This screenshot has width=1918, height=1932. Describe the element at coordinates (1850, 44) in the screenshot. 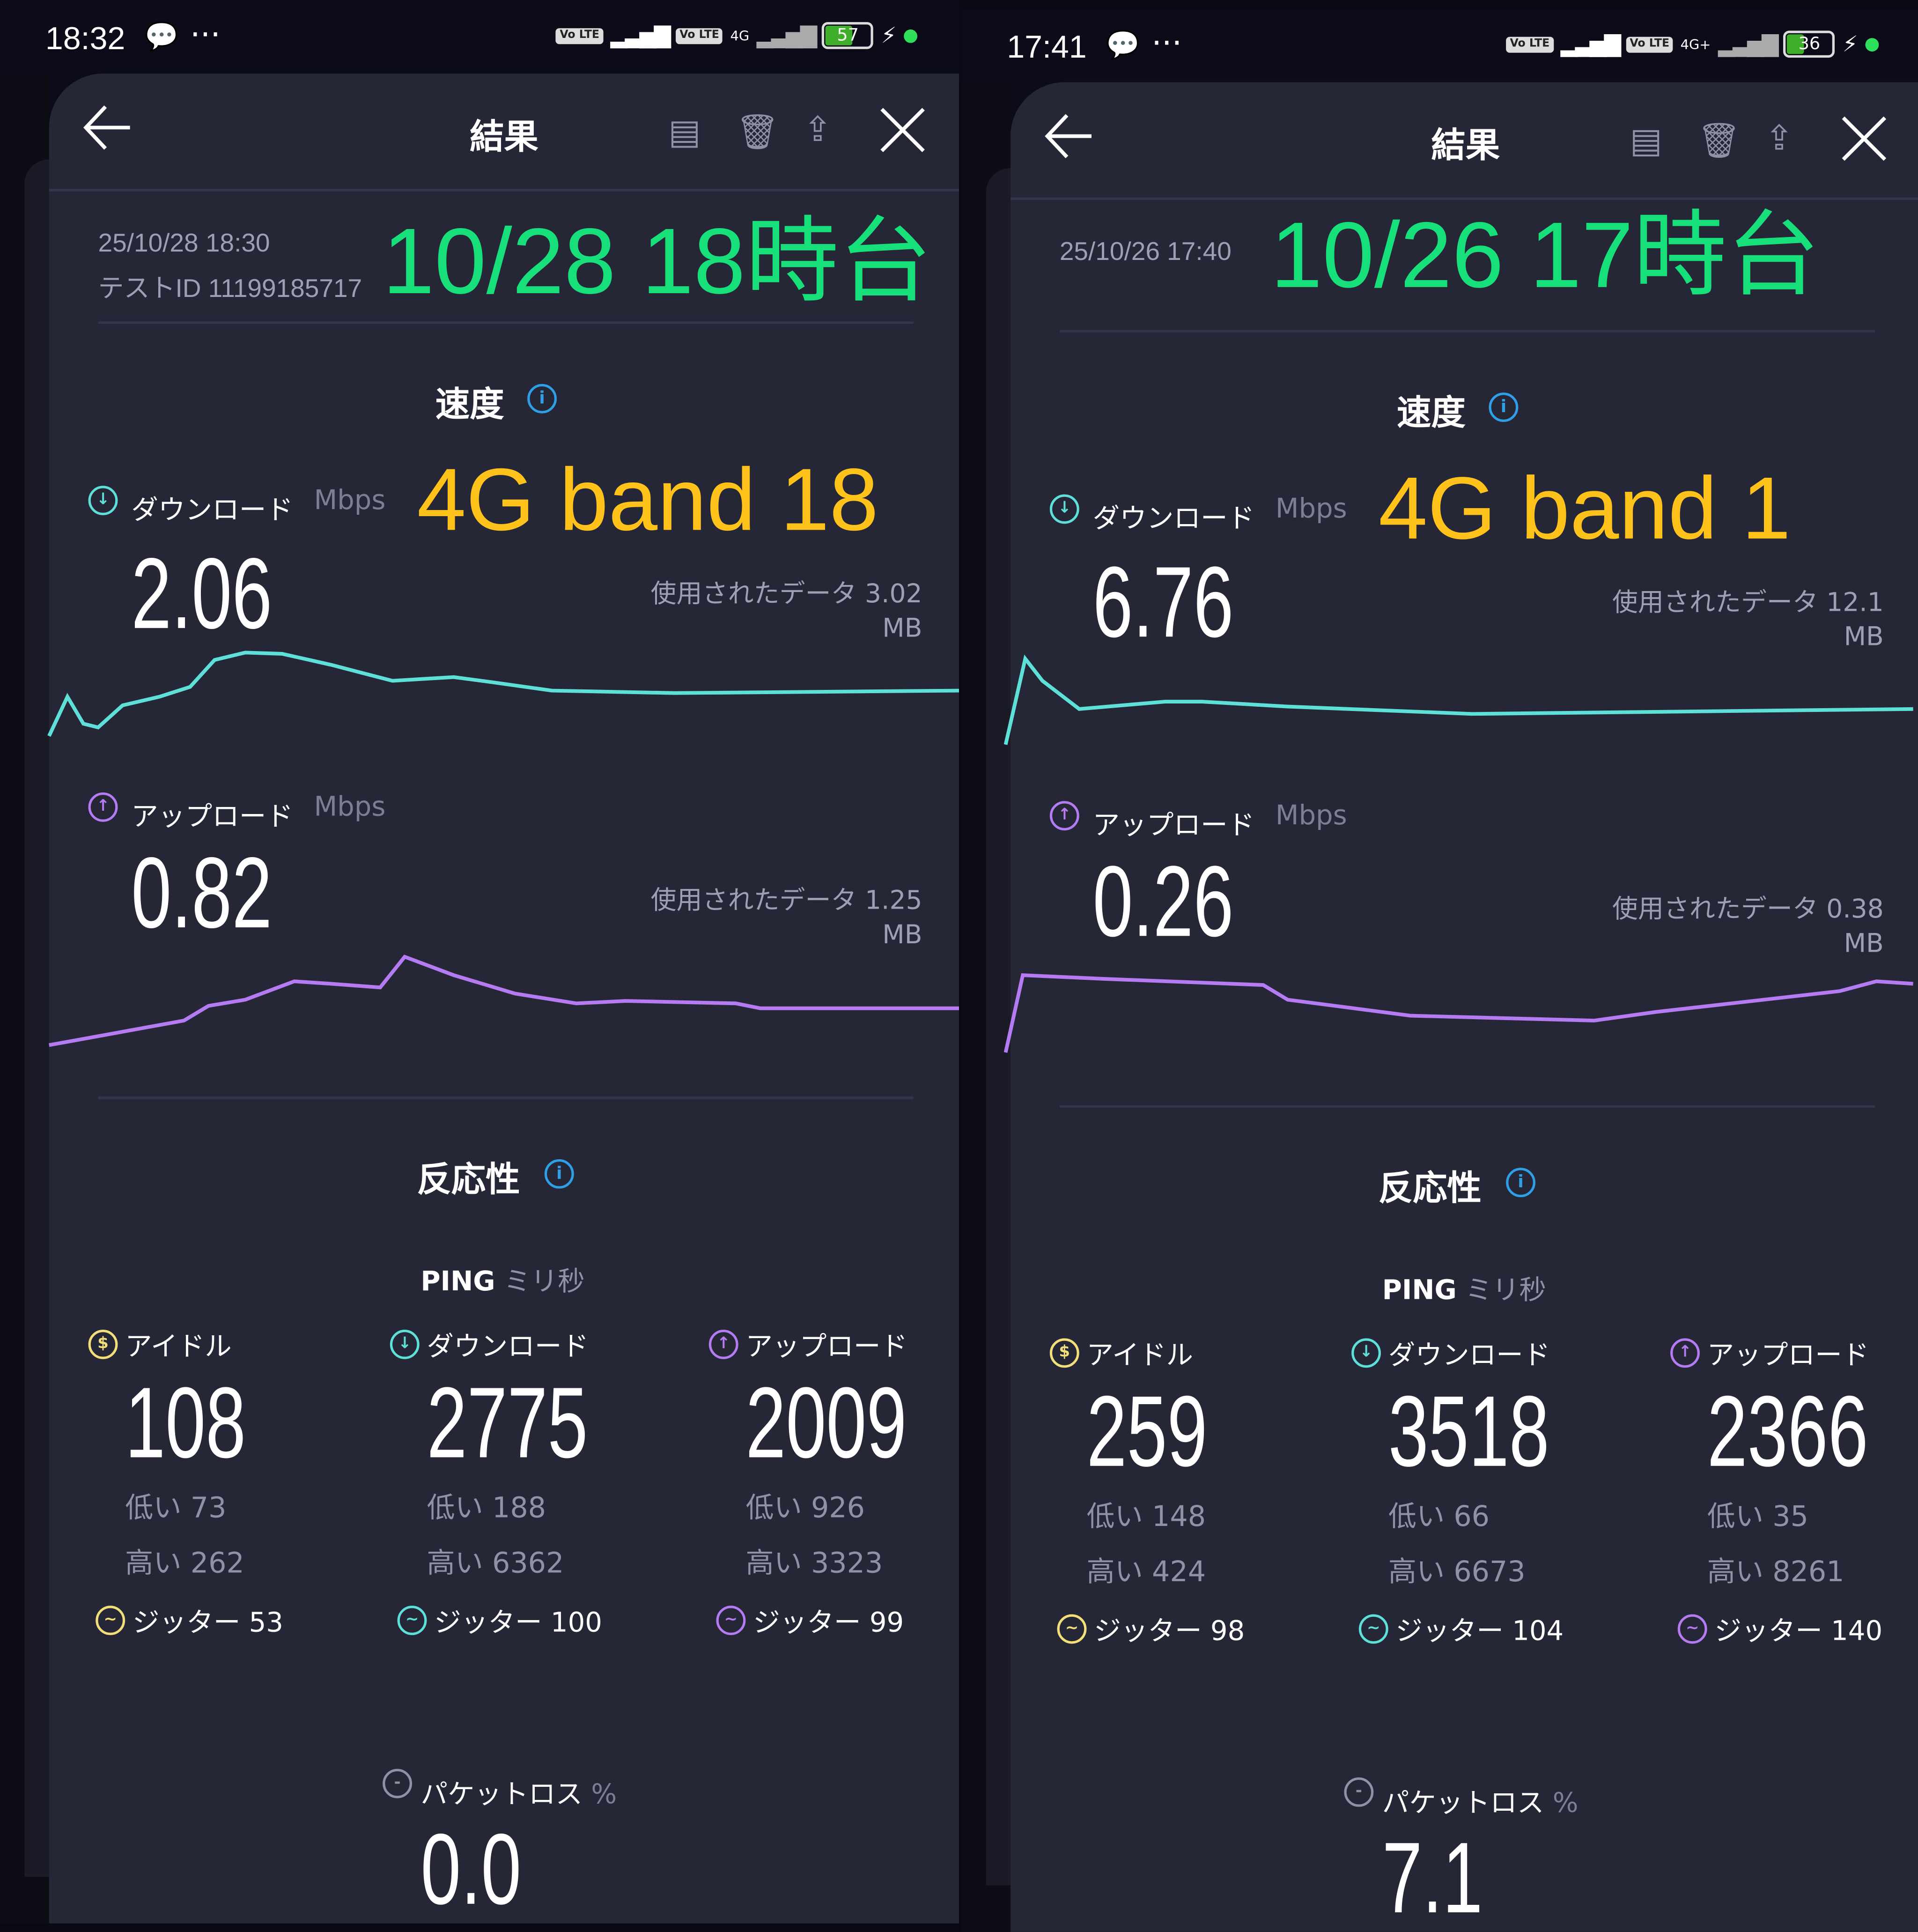

I see `charging-icon: ⚡` at that location.